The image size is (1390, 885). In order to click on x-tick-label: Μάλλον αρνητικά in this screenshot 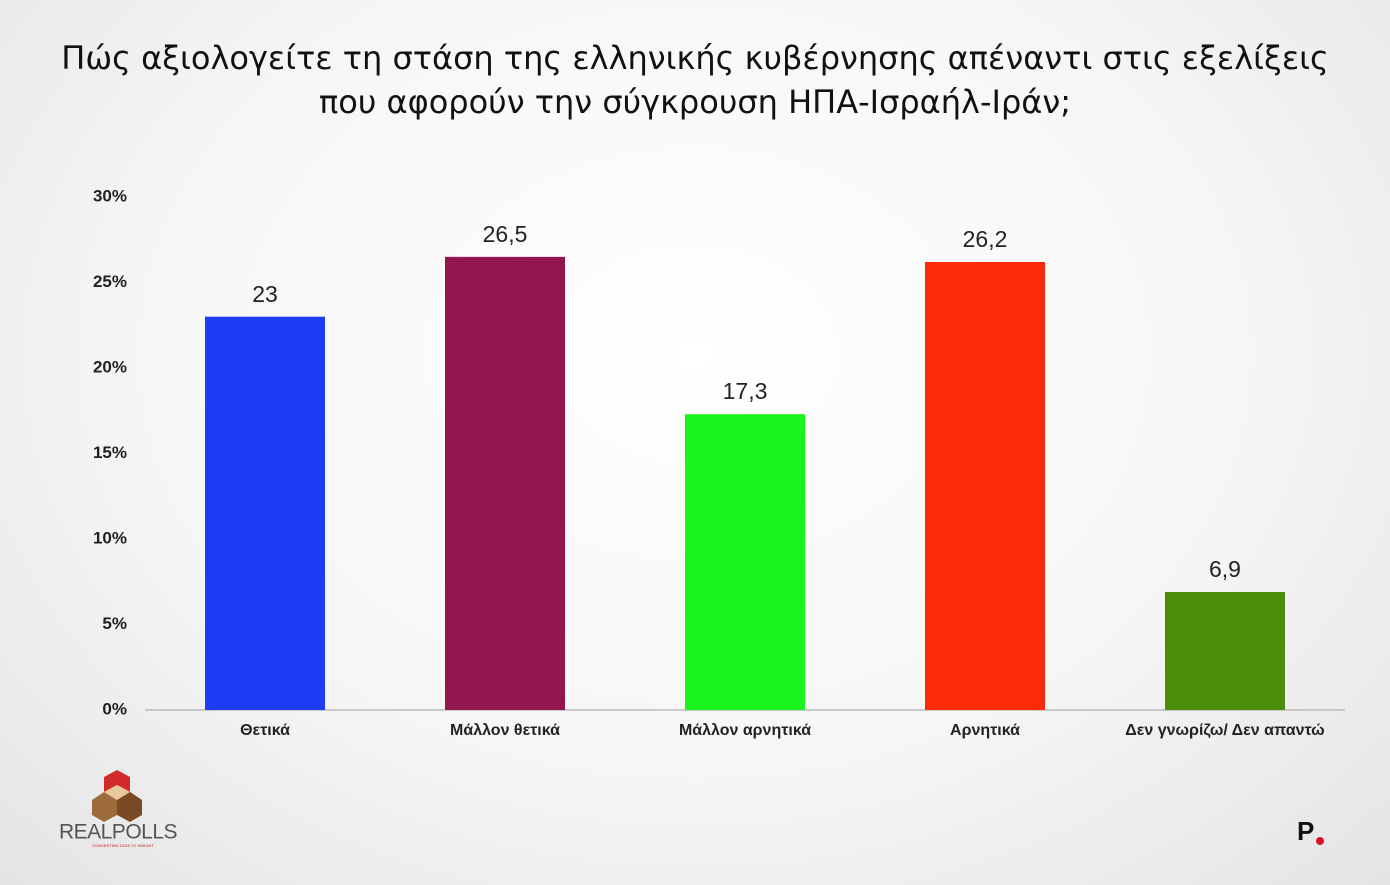, I will do `click(745, 730)`.